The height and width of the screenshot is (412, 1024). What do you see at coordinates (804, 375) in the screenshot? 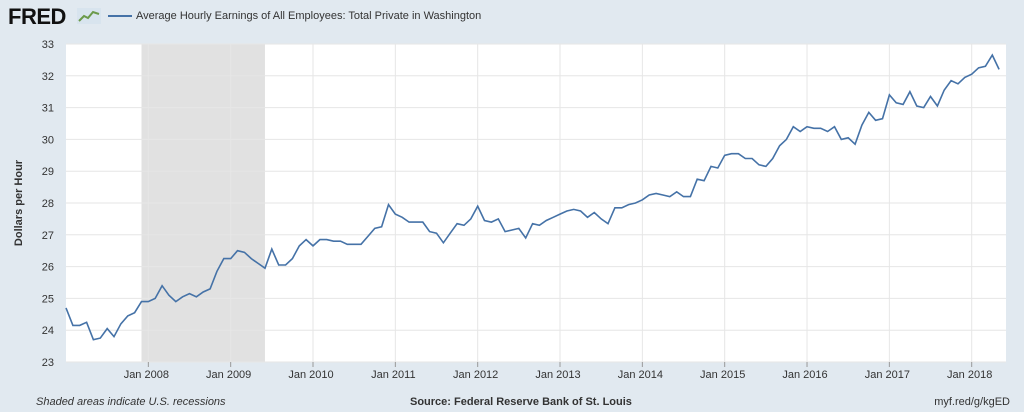
I see `x-tick-label: Jan 2016` at bounding box center [804, 375].